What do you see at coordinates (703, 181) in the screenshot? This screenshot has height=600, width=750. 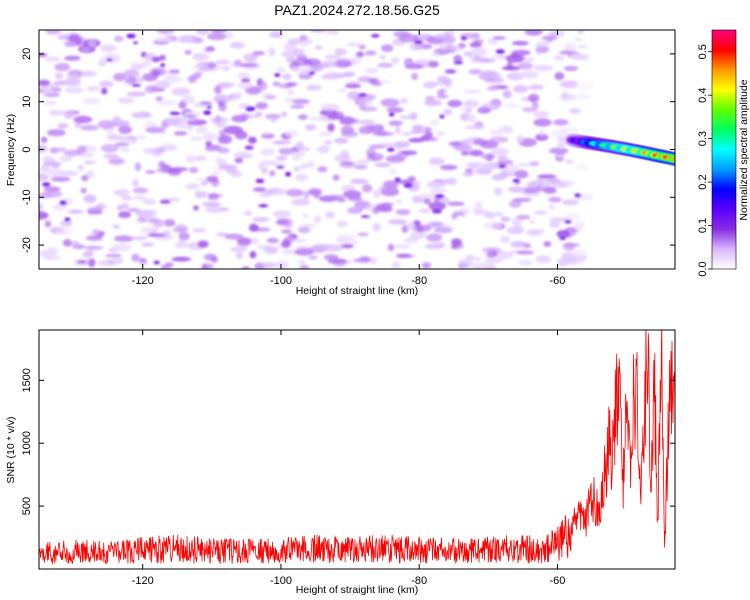 I see `colorbar-tick-label: 0.2` at bounding box center [703, 181].